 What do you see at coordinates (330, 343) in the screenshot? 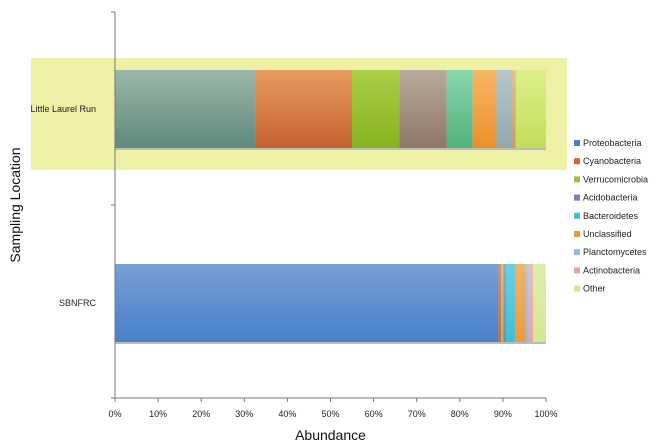
I see `bar-shadow-sbnfrc` at bounding box center [330, 343].